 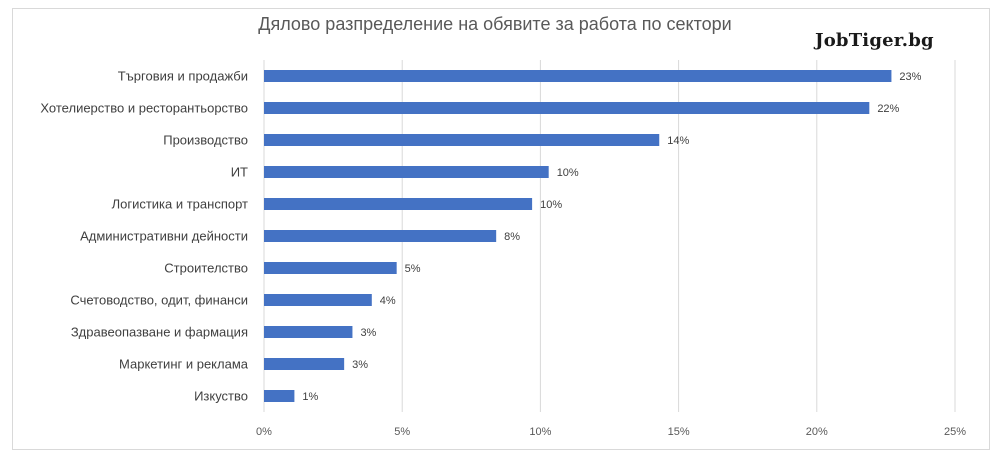 I want to click on category-label: Административни дейности, so click(x=164, y=236).